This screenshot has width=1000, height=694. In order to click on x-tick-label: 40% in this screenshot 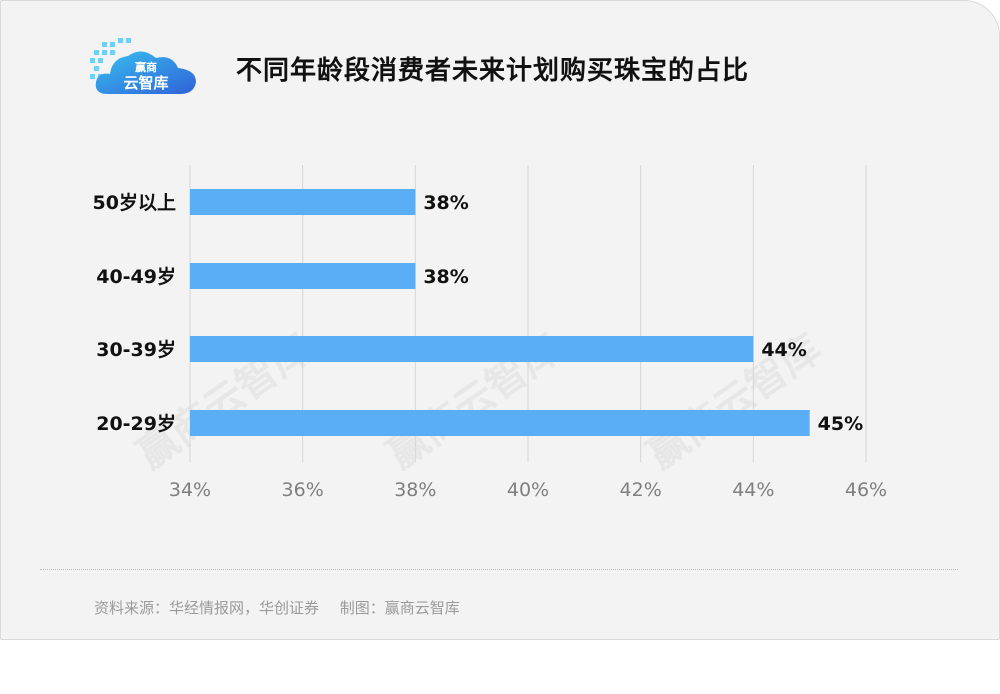, I will do `click(528, 490)`.